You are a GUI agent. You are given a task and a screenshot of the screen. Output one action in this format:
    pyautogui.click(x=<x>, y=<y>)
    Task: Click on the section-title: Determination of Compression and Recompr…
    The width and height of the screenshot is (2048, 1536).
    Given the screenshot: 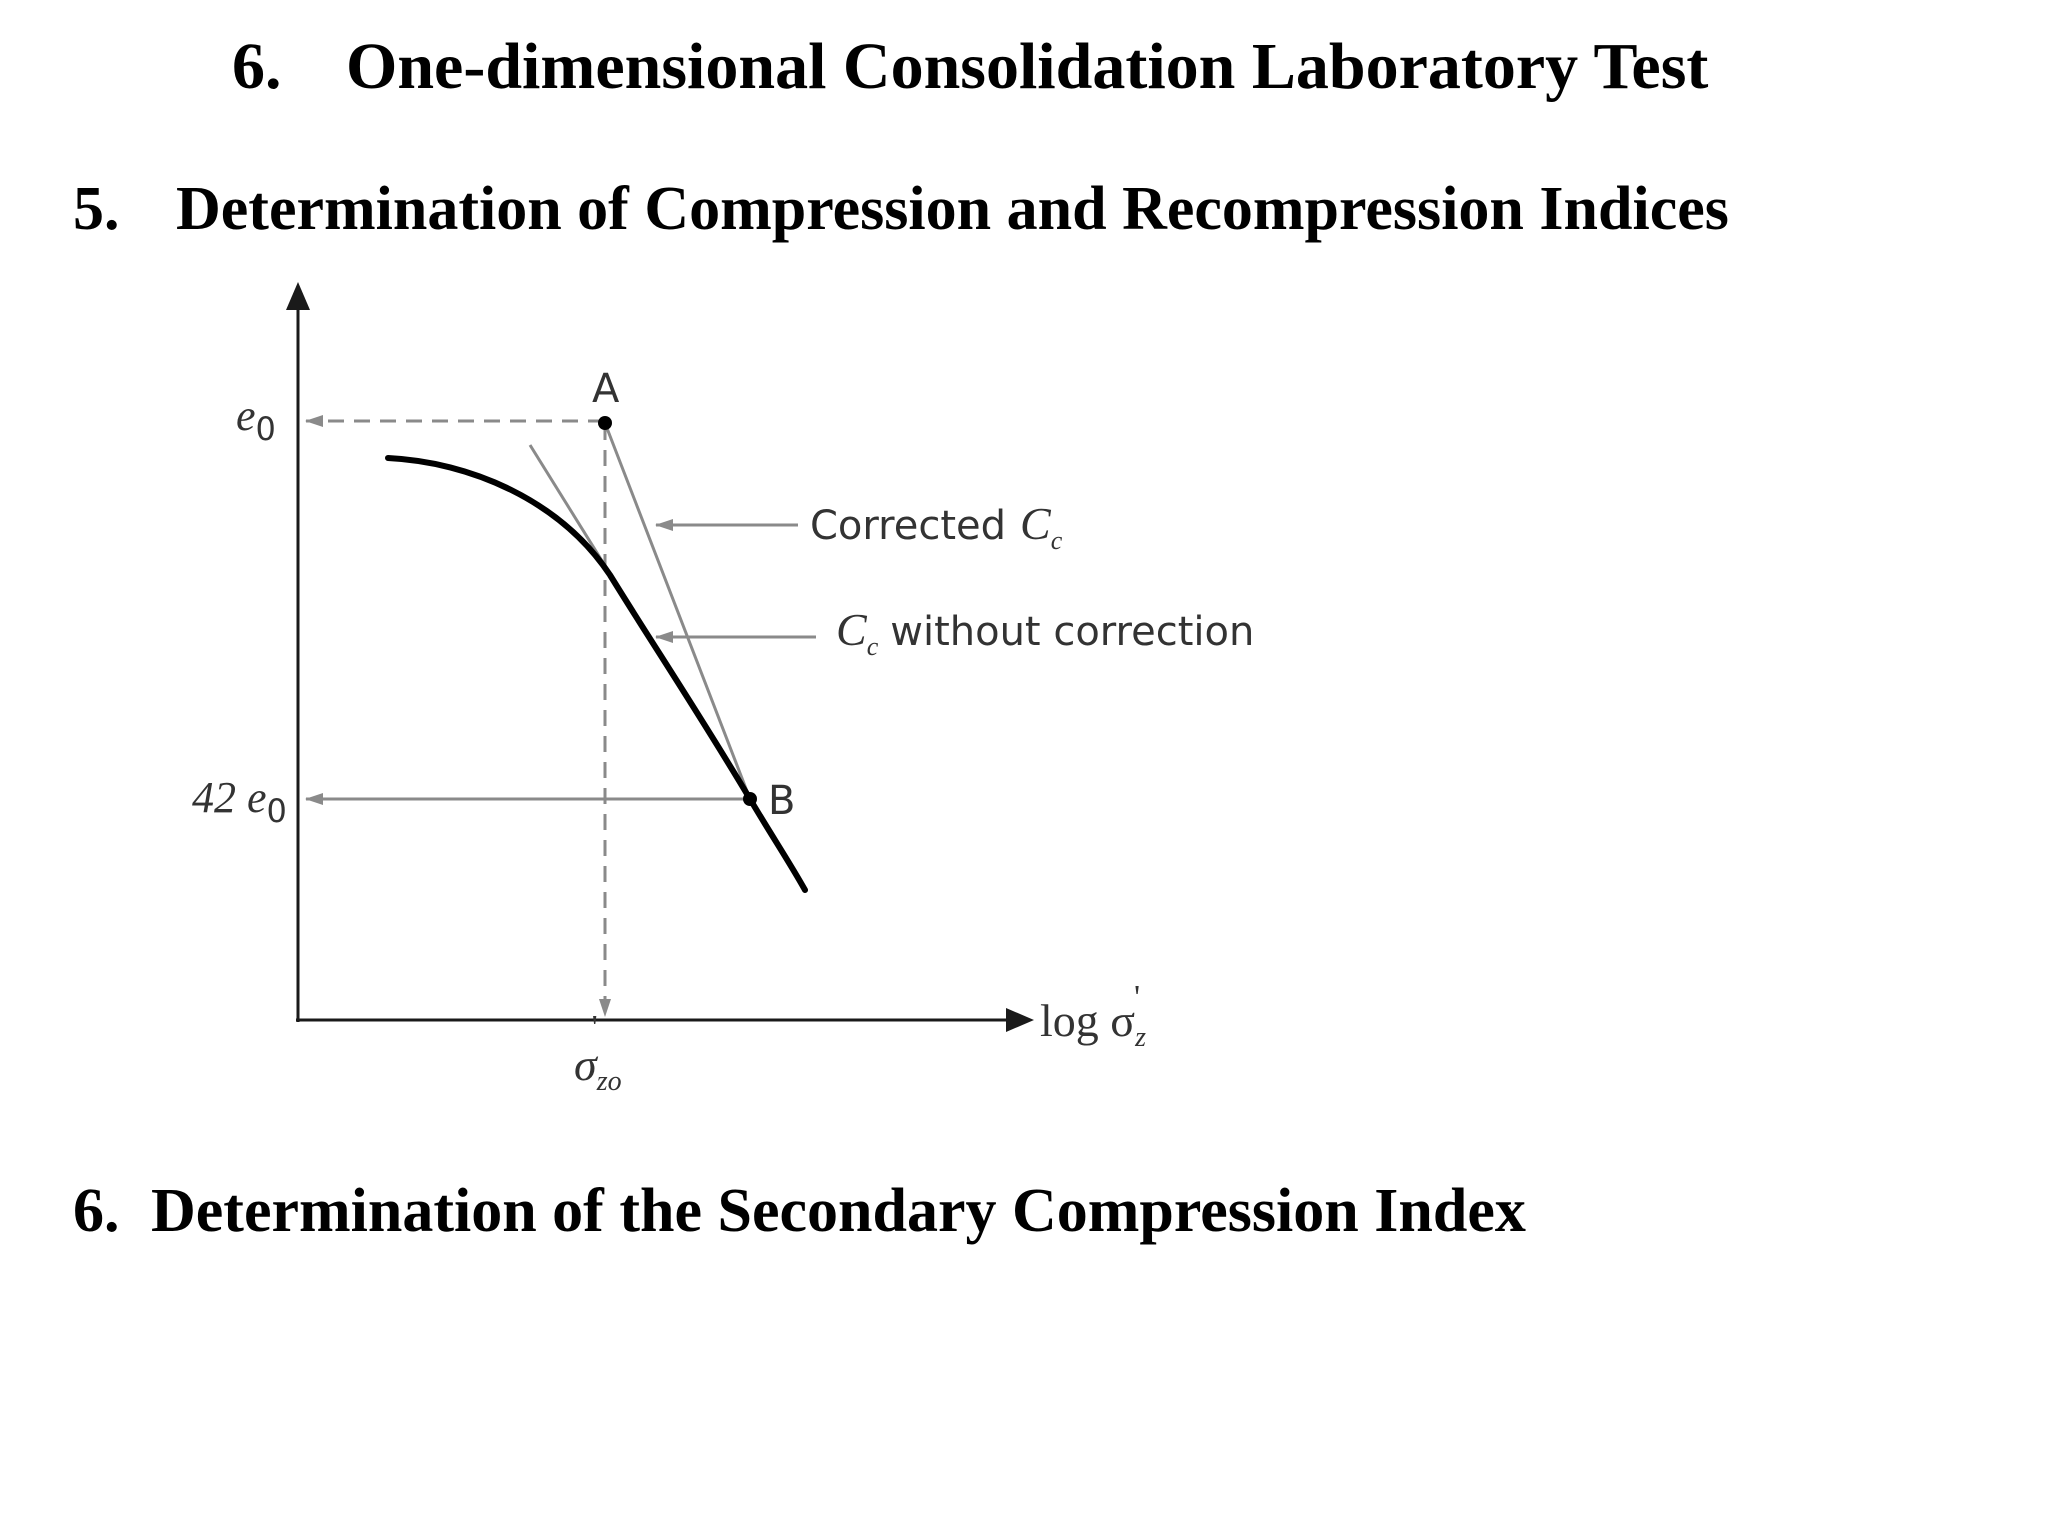 What is the action you would take?
    pyautogui.click(x=952, y=209)
    